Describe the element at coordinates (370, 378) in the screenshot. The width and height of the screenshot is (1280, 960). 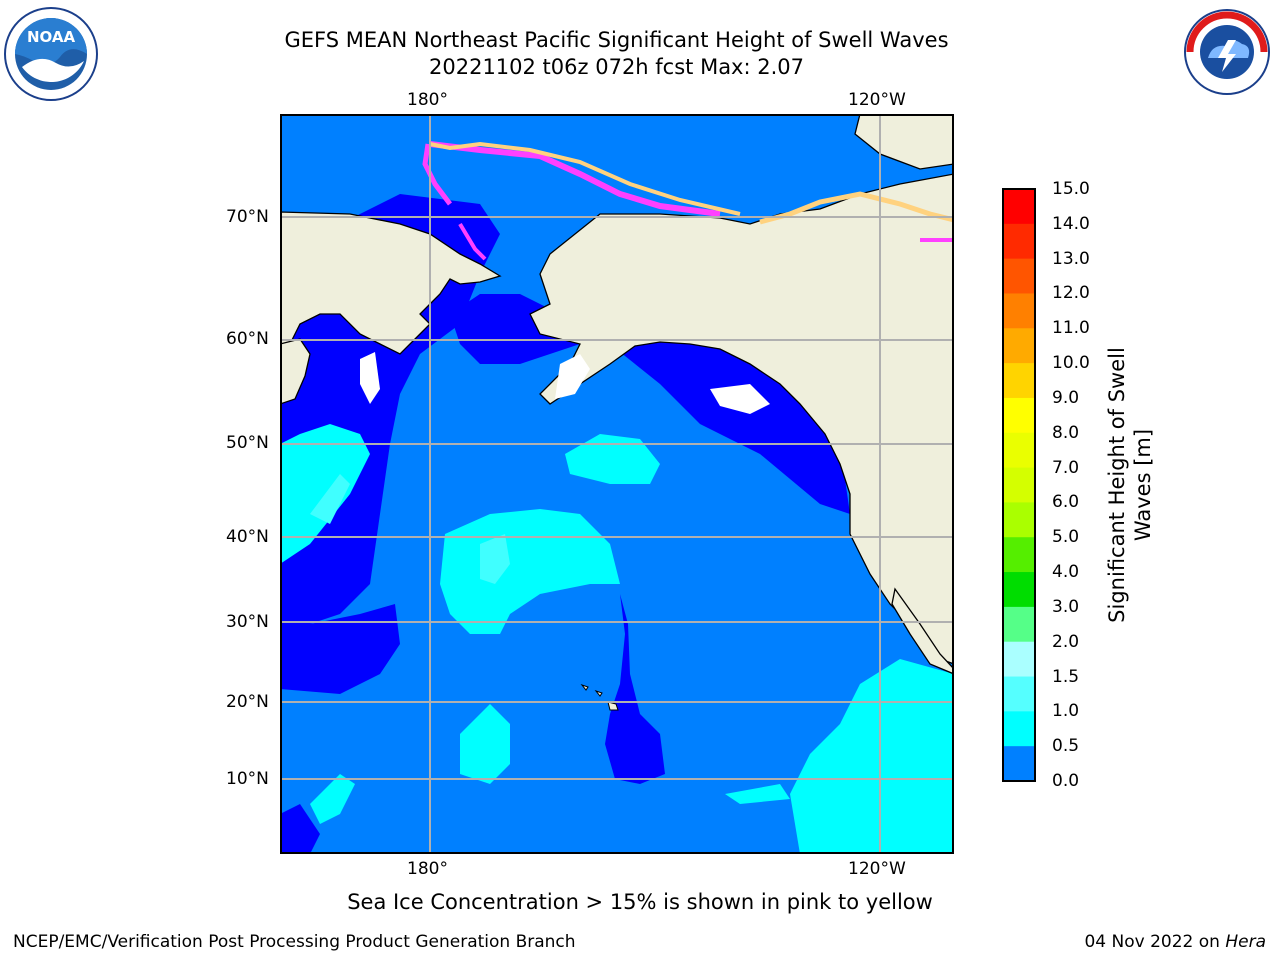
I see `mask-west-patch` at that location.